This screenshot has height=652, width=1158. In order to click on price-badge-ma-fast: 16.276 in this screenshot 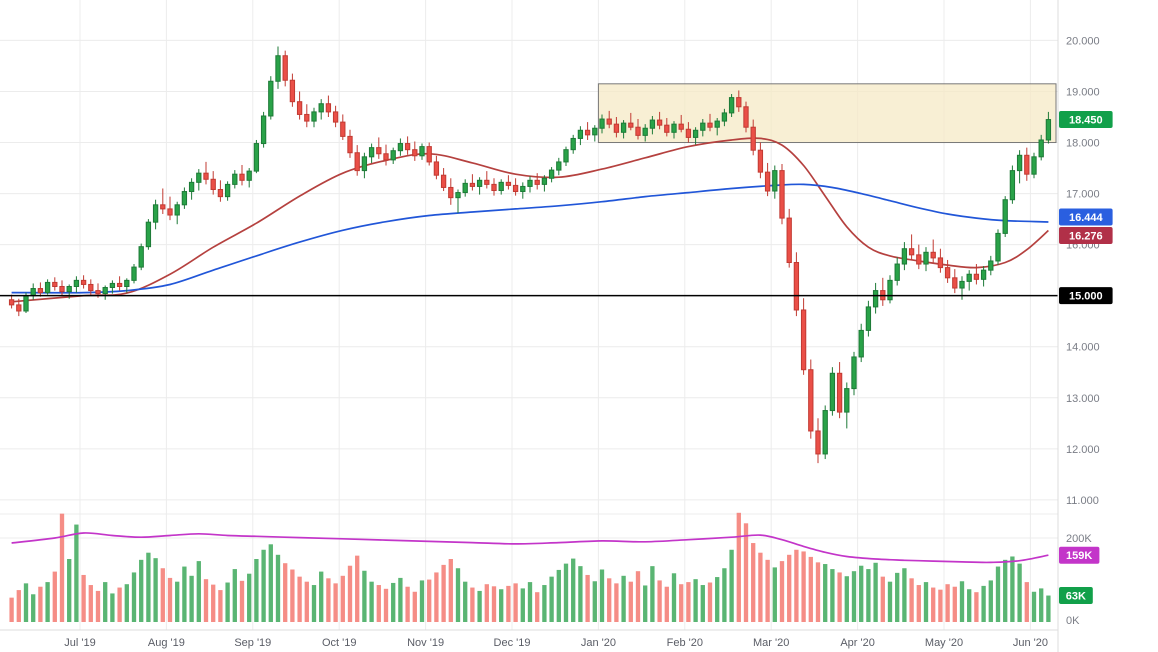, I will do `click(1086, 236)`.